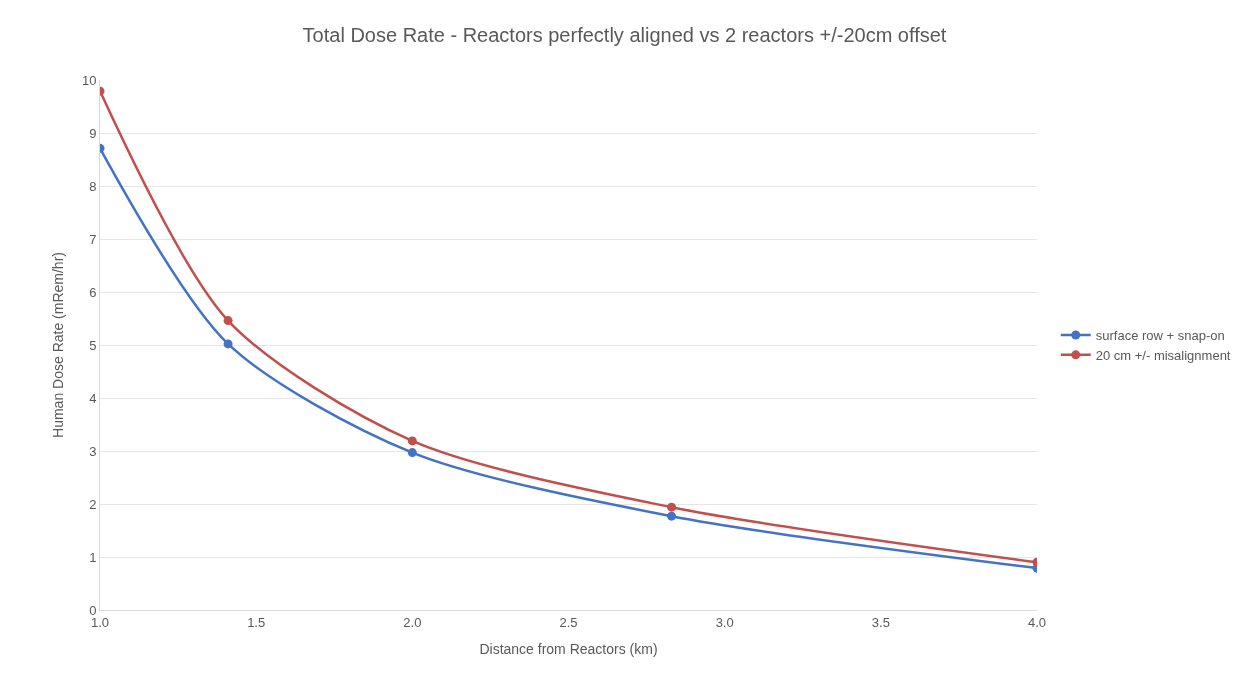 The width and height of the screenshot is (1249, 695). Describe the element at coordinates (93, 398) in the screenshot. I see `y-tick-label: 4` at that location.